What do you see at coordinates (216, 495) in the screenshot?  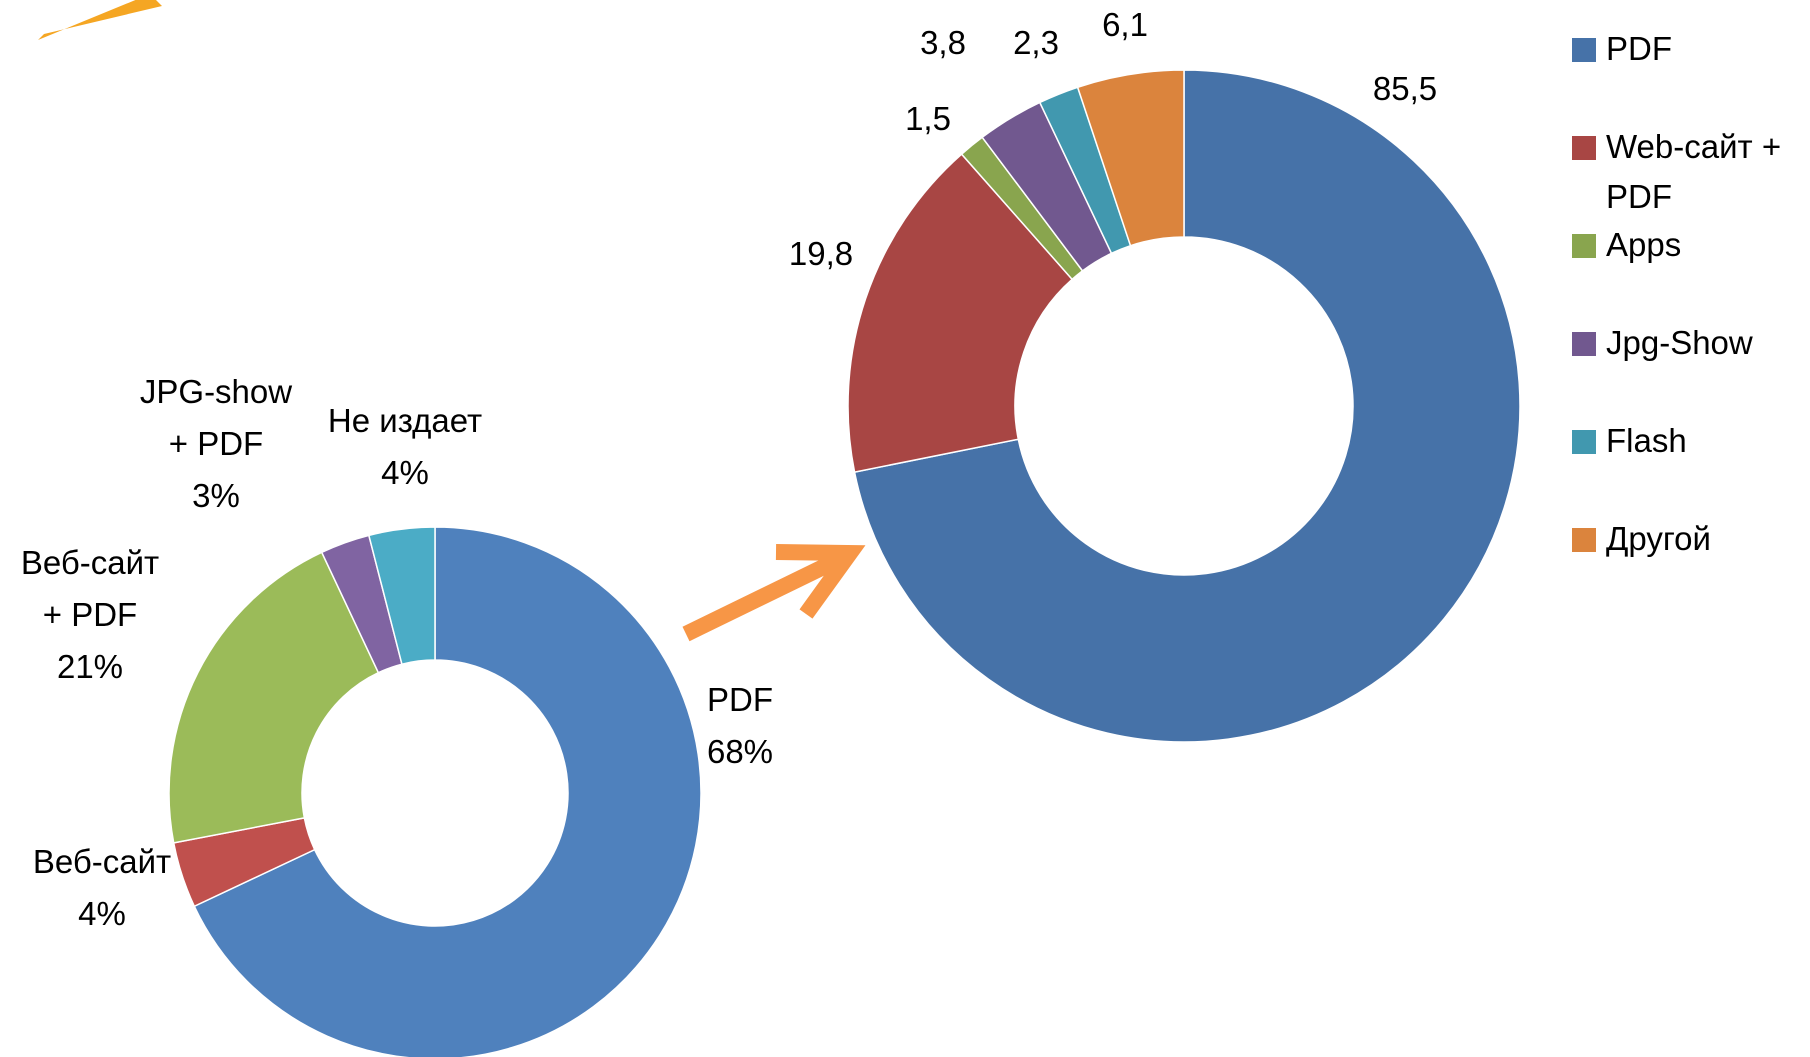 I see `label-value: 3%` at bounding box center [216, 495].